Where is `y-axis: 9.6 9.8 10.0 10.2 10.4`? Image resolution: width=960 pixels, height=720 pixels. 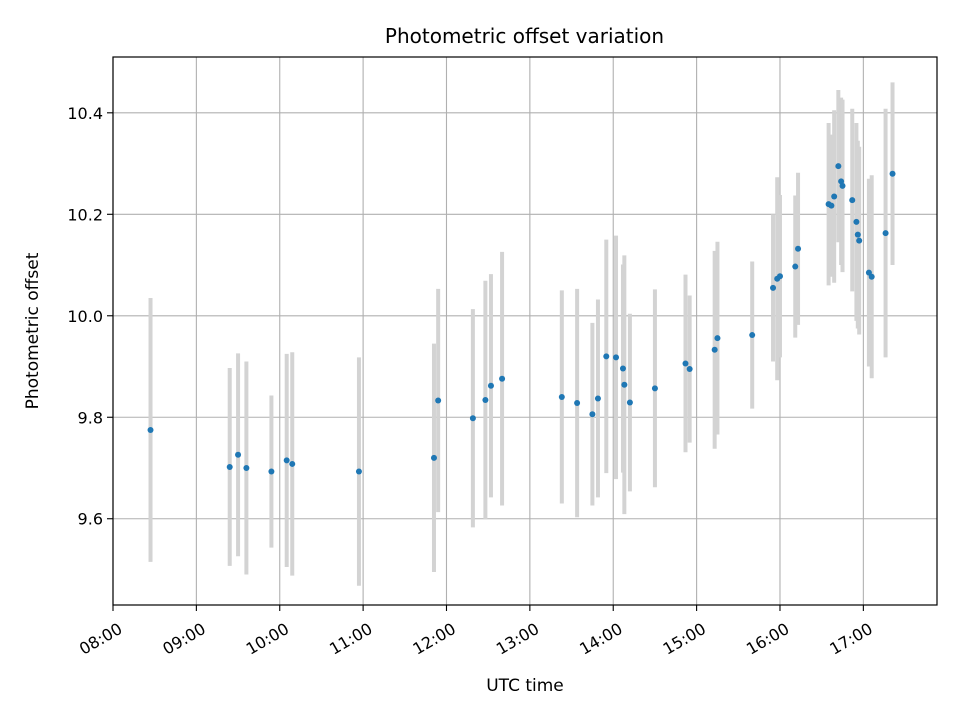
y-axis: 9.6 9.8 10.0 10.2 10.4 is located at coordinates (90, 316).